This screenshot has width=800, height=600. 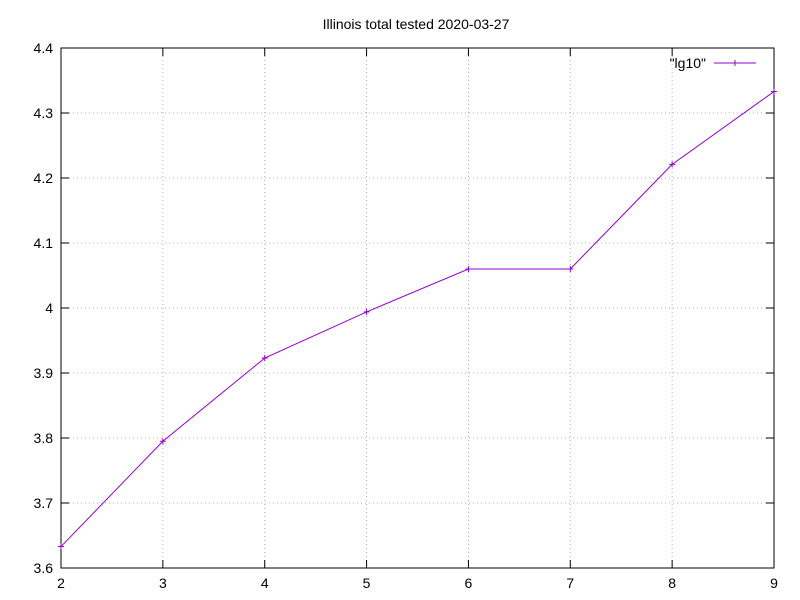 I want to click on legend-marker, so click(x=735, y=63).